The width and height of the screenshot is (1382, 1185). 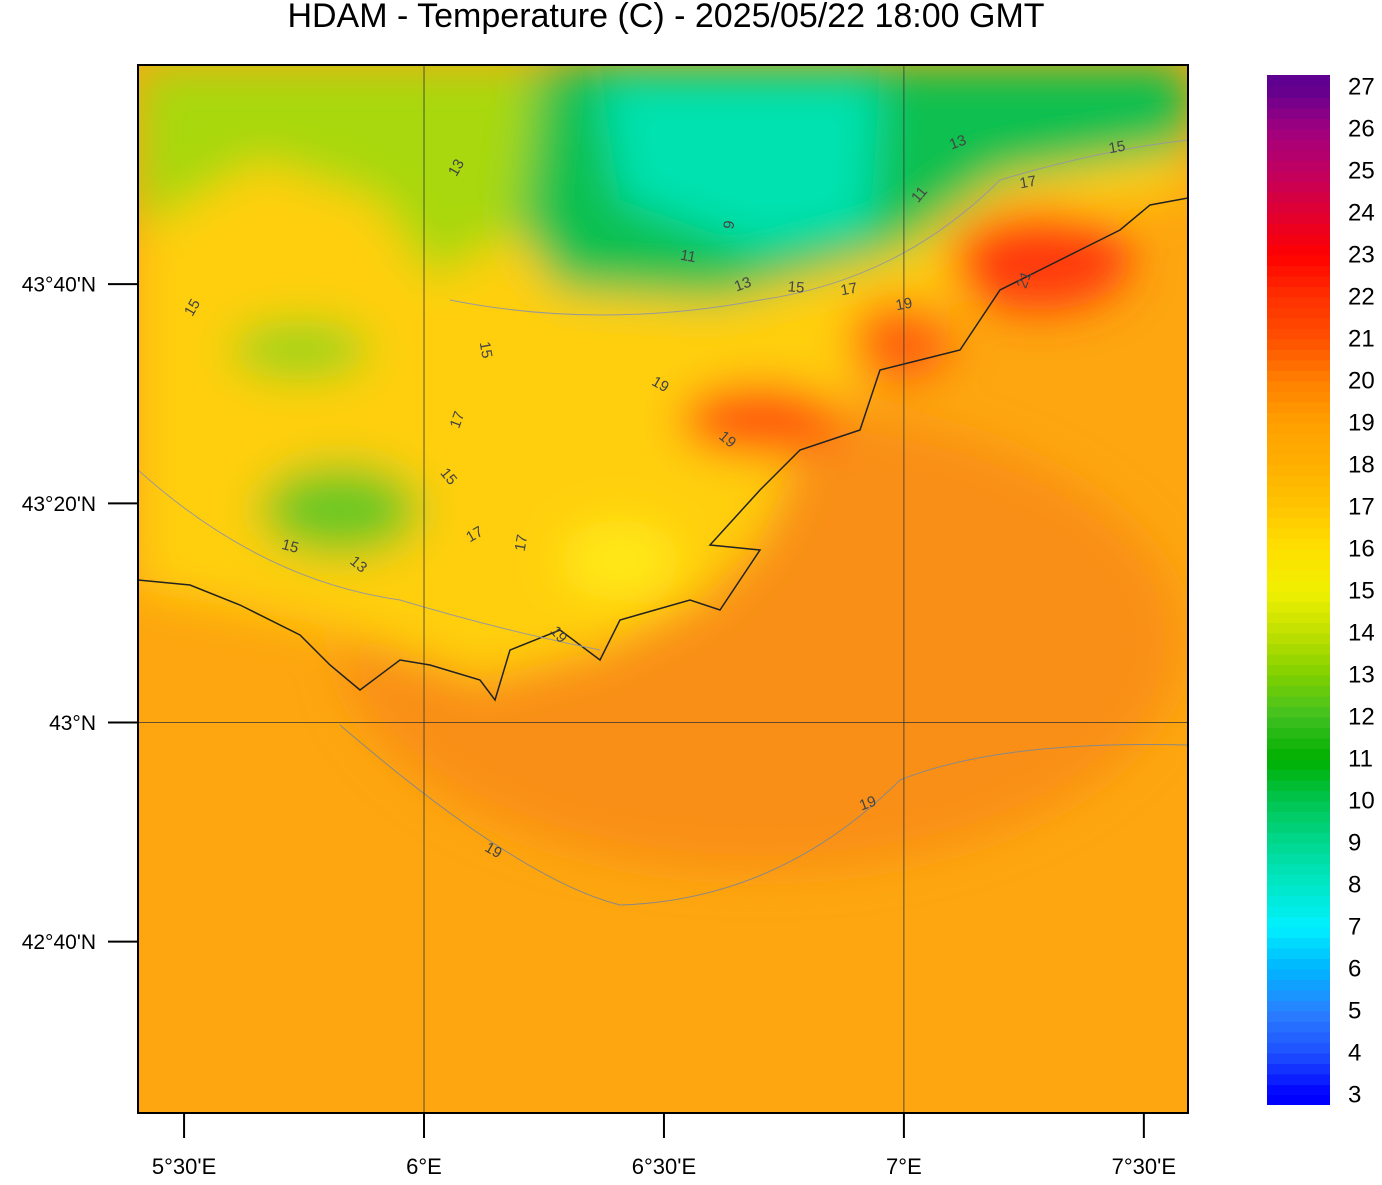 I want to click on colorbar-tick-label: 22, so click(x=1361, y=296).